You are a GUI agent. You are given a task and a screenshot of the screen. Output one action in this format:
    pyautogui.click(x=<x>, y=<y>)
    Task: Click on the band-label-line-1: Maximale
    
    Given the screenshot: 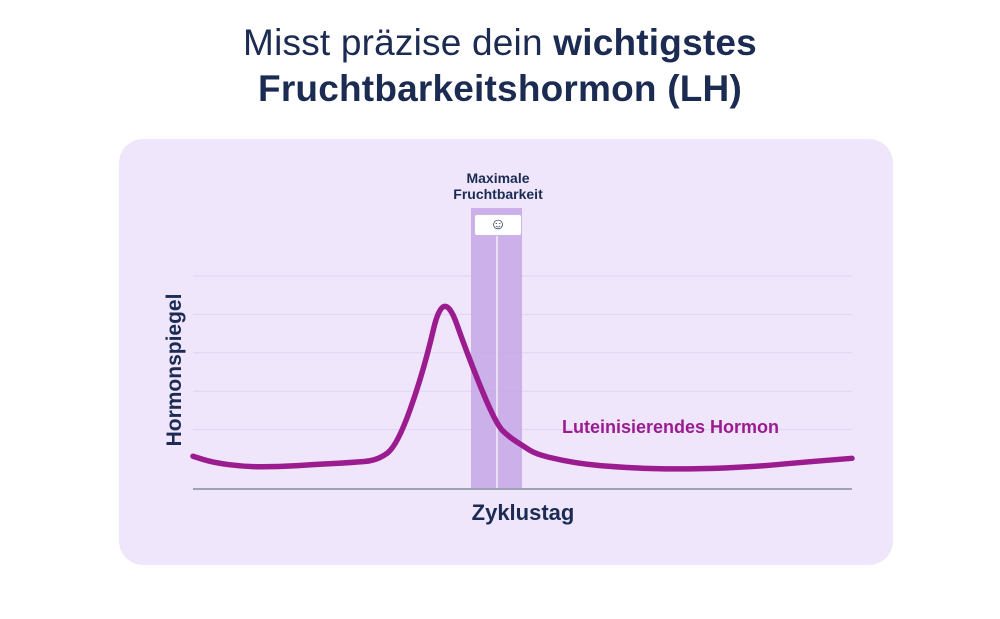 What is the action you would take?
    pyautogui.click(x=498, y=178)
    